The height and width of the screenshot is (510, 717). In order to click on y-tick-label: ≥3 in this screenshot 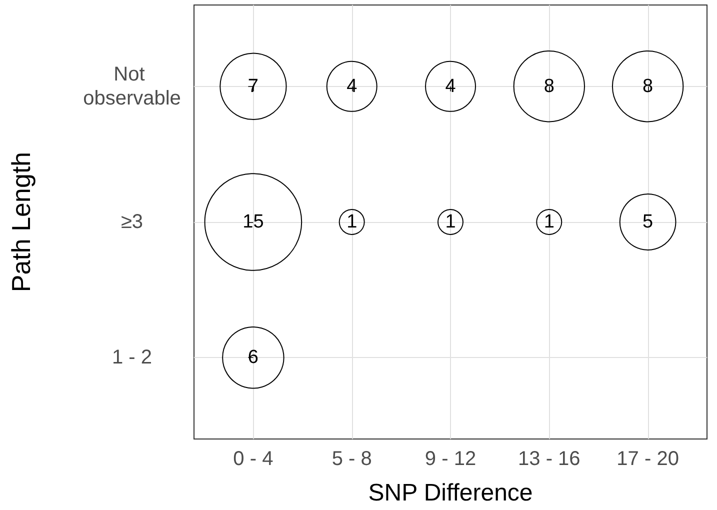, I will do `click(132, 222)`.